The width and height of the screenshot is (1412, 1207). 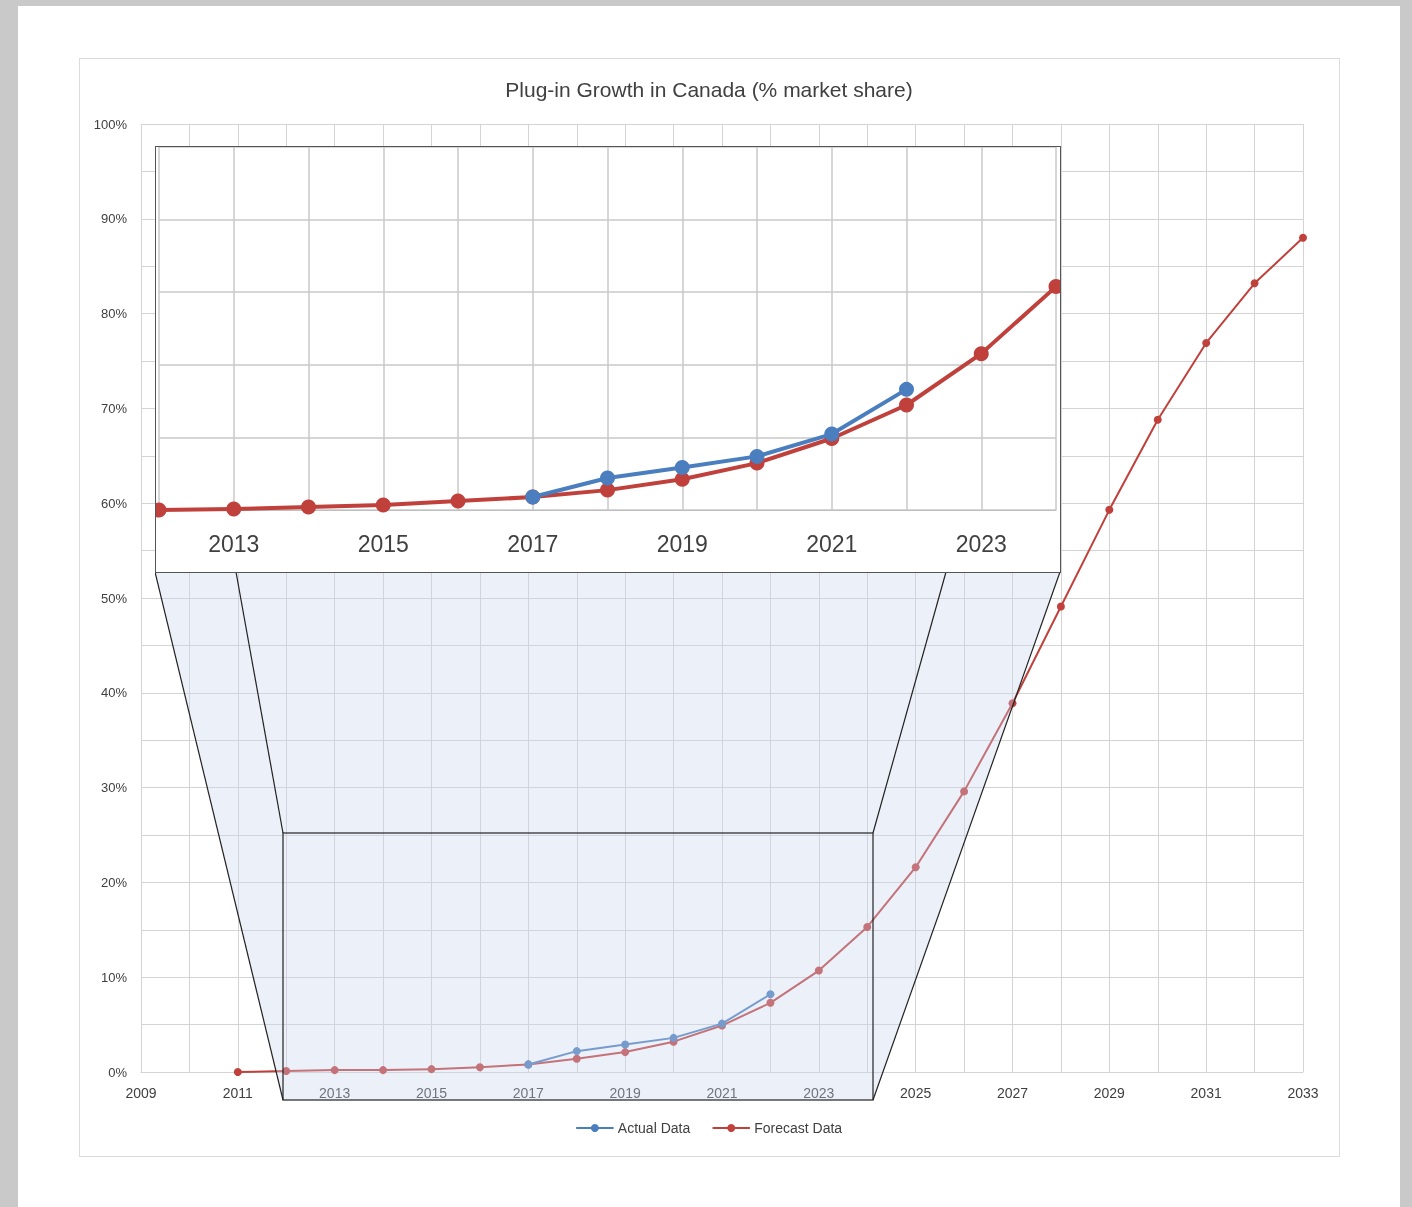 What do you see at coordinates (118, 1072) in the screenshot?
I see `y-tick-label: 0%` at bounding box center [118, 1072].